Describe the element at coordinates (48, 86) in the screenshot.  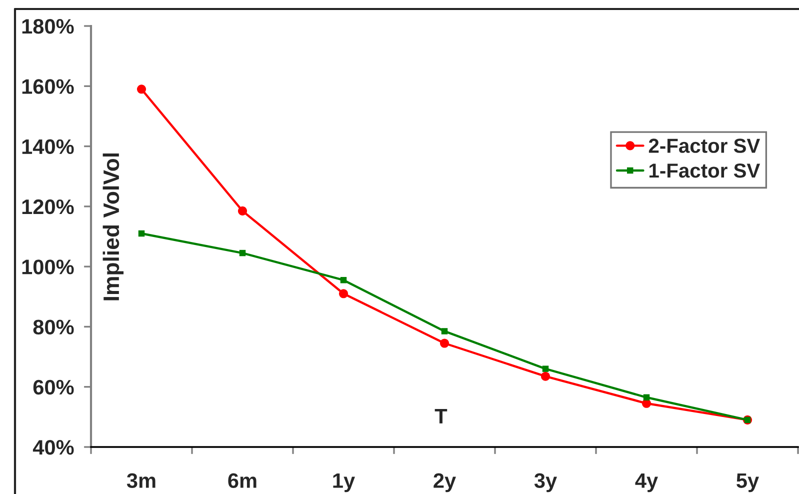
I see `y-tick-label: 160%` at that location.